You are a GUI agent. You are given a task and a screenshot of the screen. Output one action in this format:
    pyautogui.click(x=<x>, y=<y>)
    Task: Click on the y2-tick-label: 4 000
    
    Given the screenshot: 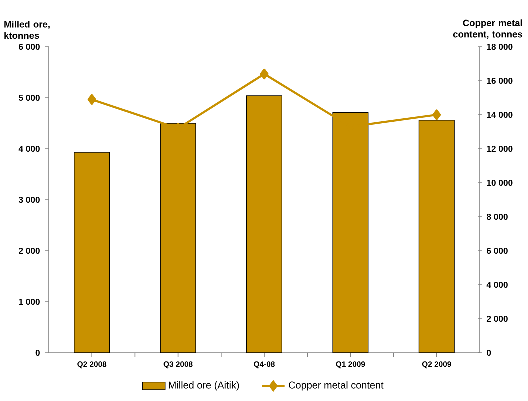 What is the action you would take?
    pyautogui.click(x=497, y=285)
    